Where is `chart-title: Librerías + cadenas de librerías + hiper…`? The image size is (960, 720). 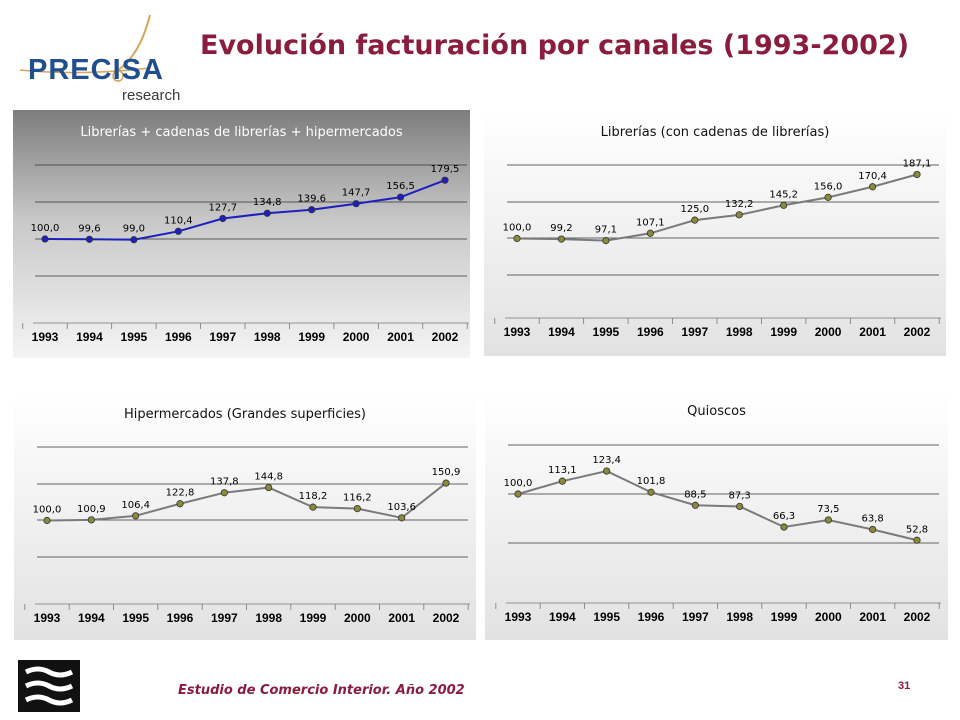 chart-title: Librerías + cadenas de librerías + hiper… is located at coordinates (241, 132).